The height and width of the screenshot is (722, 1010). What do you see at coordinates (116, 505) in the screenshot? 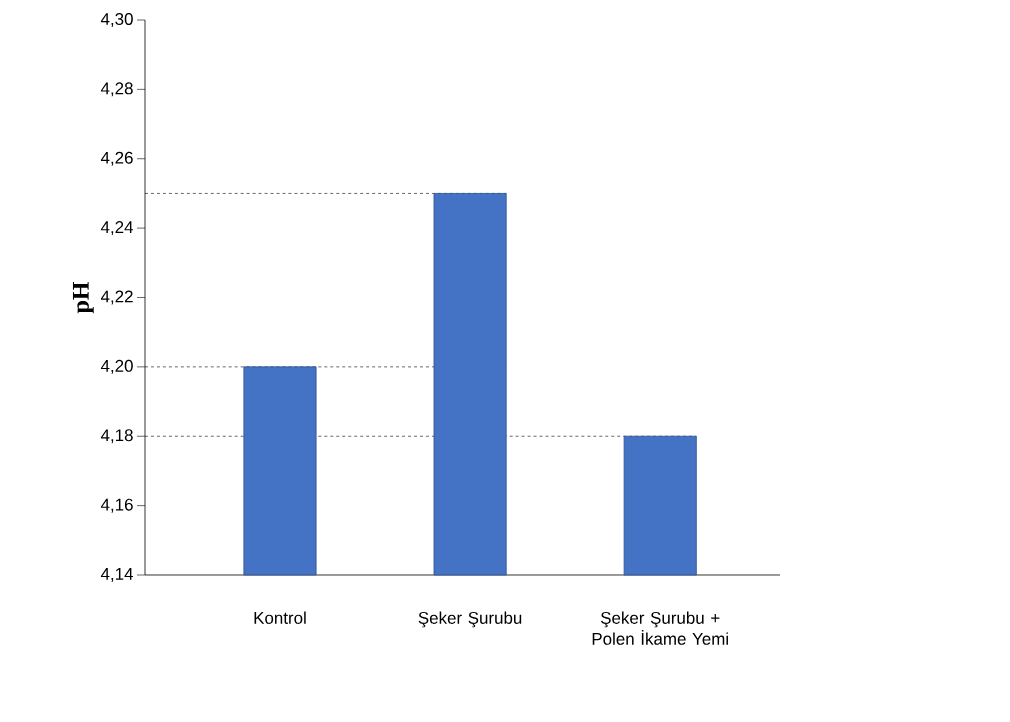
I see `y-tick-label: 4,16` at bounding box center [116, 505].